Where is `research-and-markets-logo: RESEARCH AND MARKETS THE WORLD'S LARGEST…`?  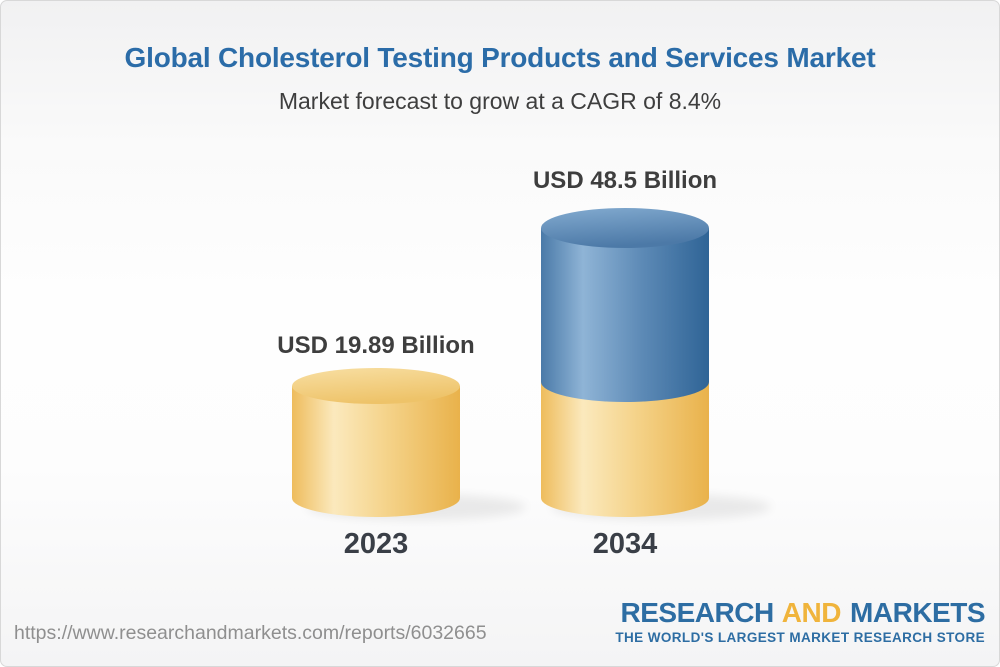
research-and-markets-logo: RESEARCH AND MARKETS THE WORLD'S LARGEST… is located at coordinates (800, 621).